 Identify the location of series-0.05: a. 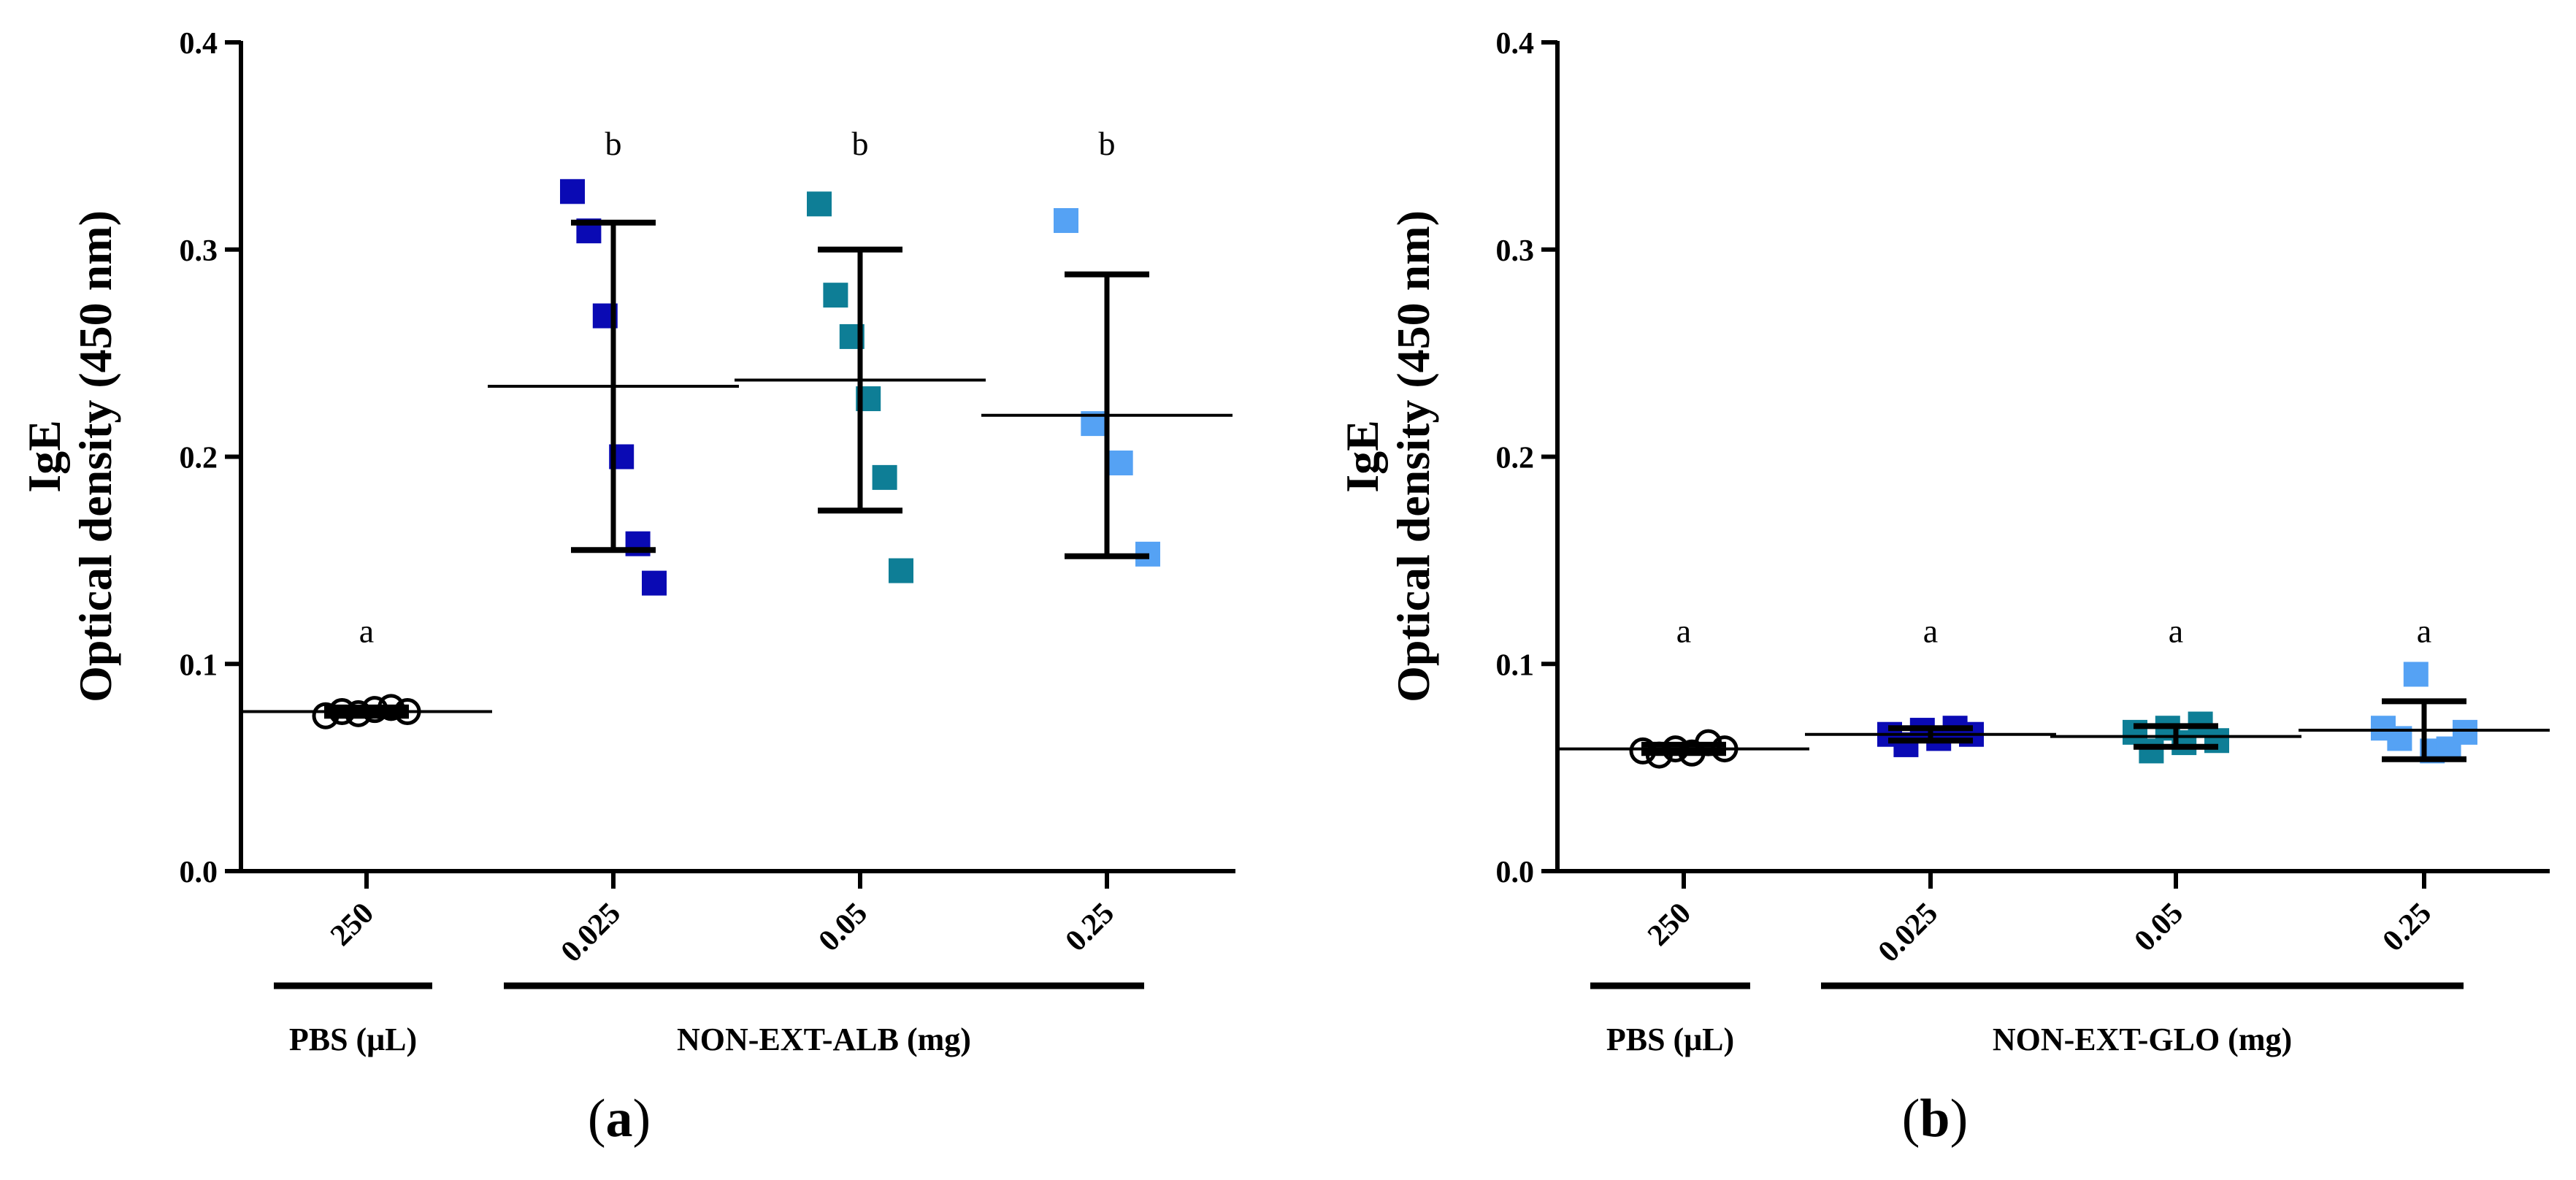
(2175, 688).